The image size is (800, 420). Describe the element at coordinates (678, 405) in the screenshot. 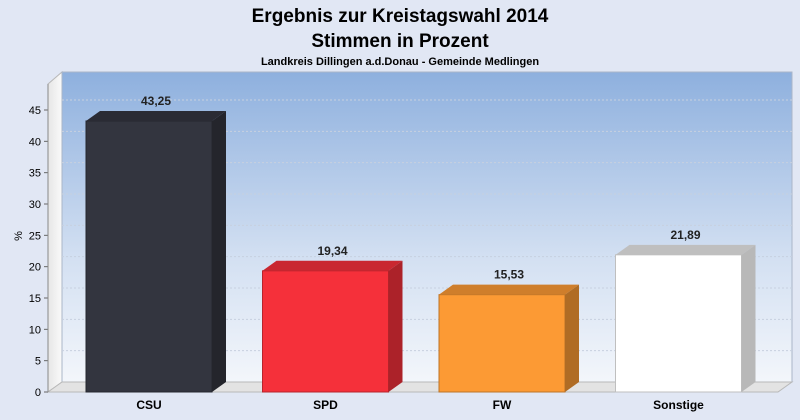

I see `x-category-label: Sonstige` at that location.